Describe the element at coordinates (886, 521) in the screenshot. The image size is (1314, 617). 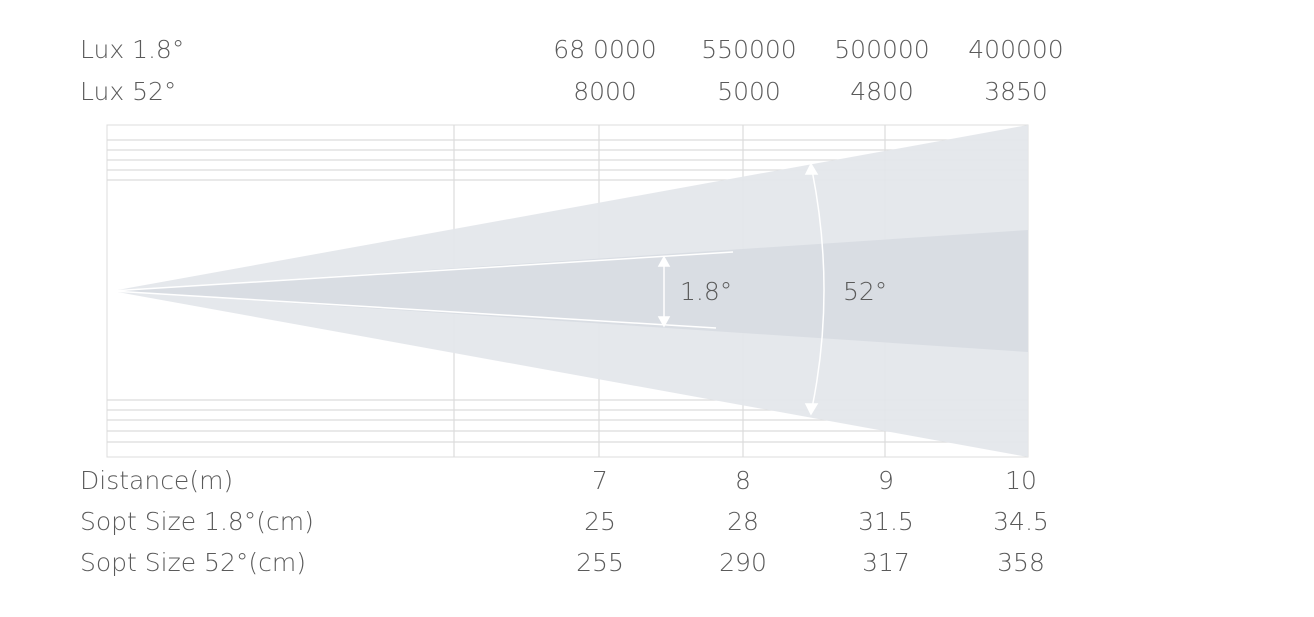
I see `cell-value: 31.5` at that location.